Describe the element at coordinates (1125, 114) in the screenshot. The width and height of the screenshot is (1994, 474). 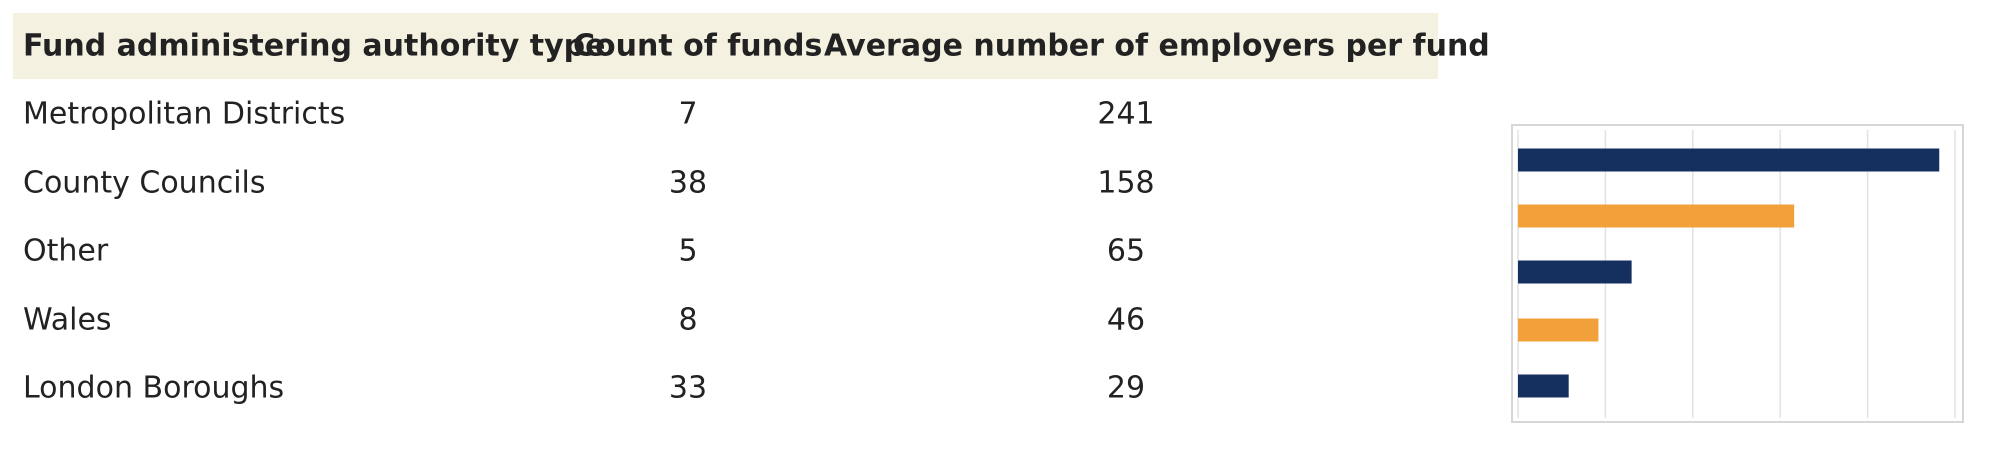
I see `average-cell: 241` at that location.